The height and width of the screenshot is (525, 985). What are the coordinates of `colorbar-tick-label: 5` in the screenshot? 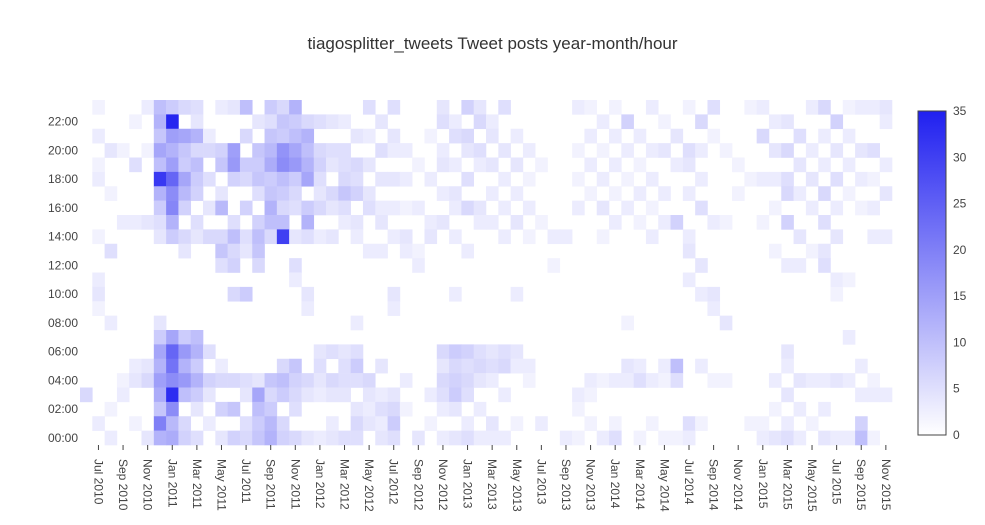 It's located at (956, 389).